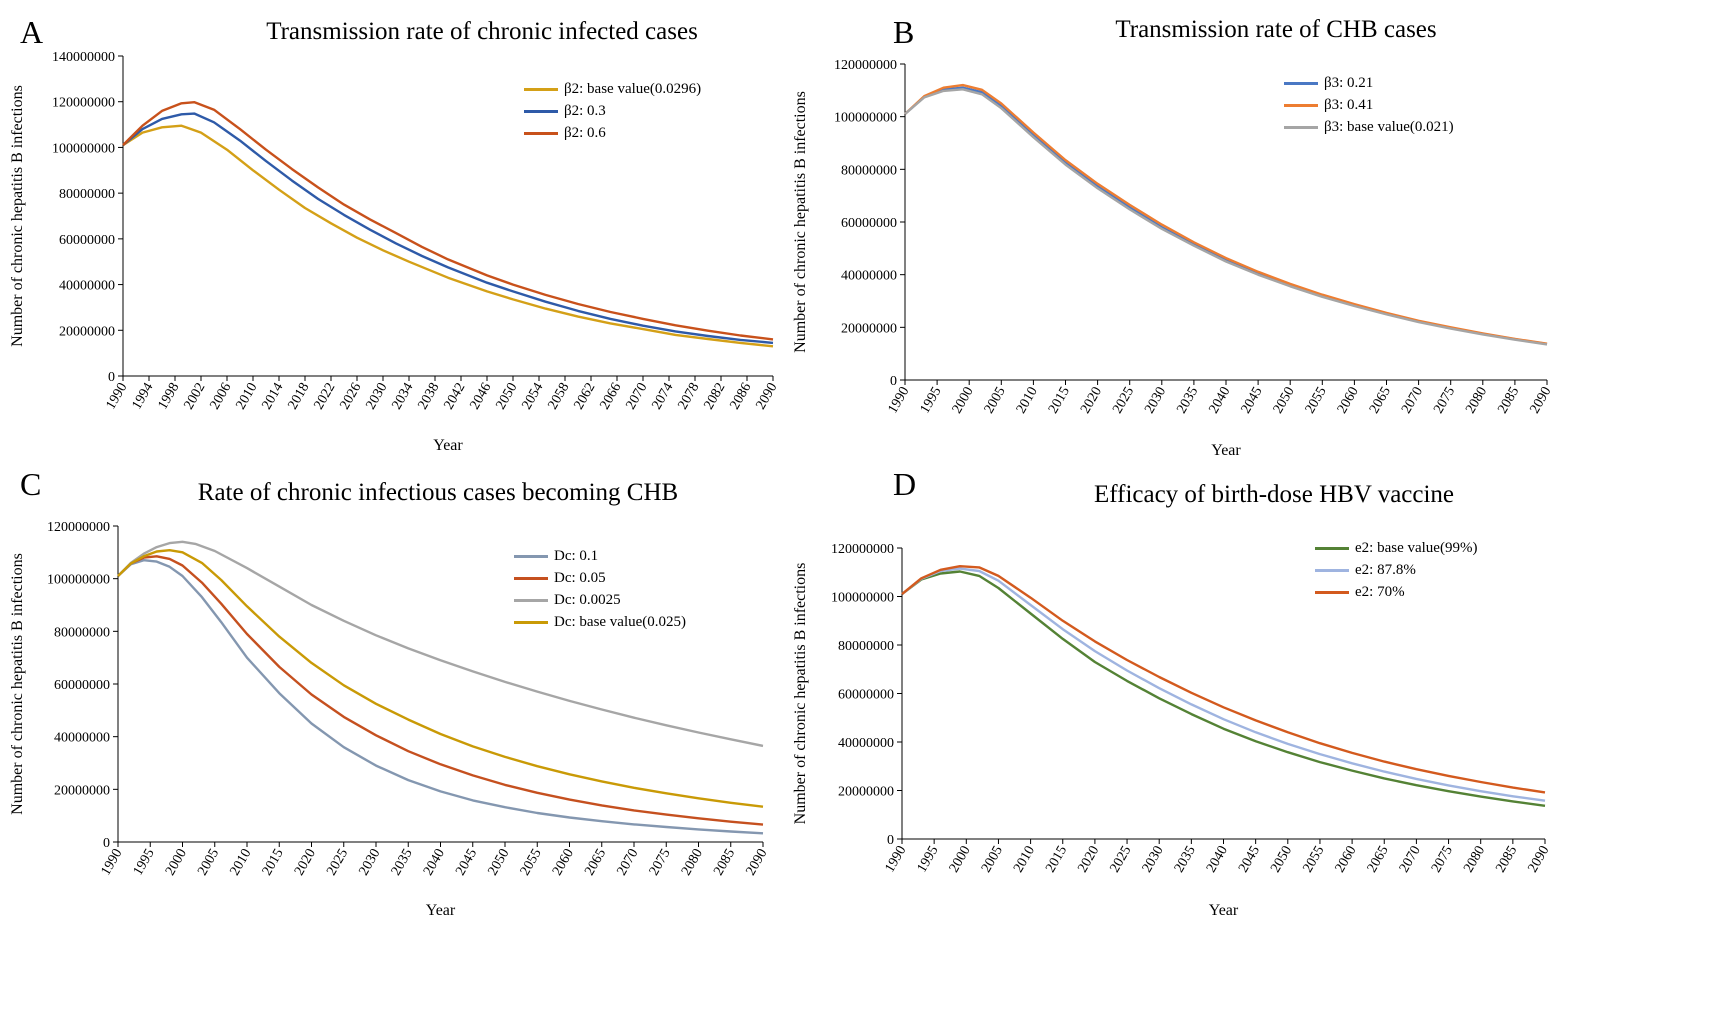 The width and height of the screenshot is (1726, 1026). I want to click on x-tick-label: 2018, so click(298, 397).